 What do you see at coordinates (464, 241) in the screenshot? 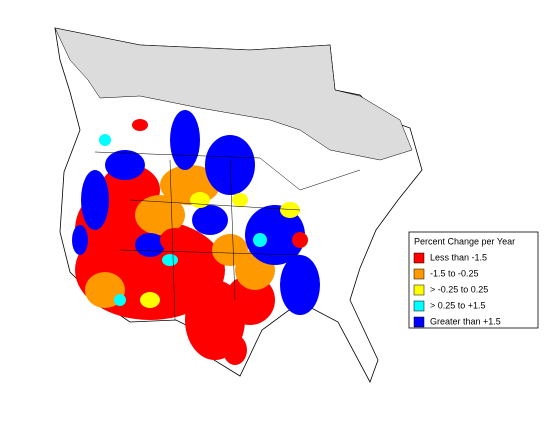
I see `legend-title: Percent Change per Year` at bounding box center [464, 241].